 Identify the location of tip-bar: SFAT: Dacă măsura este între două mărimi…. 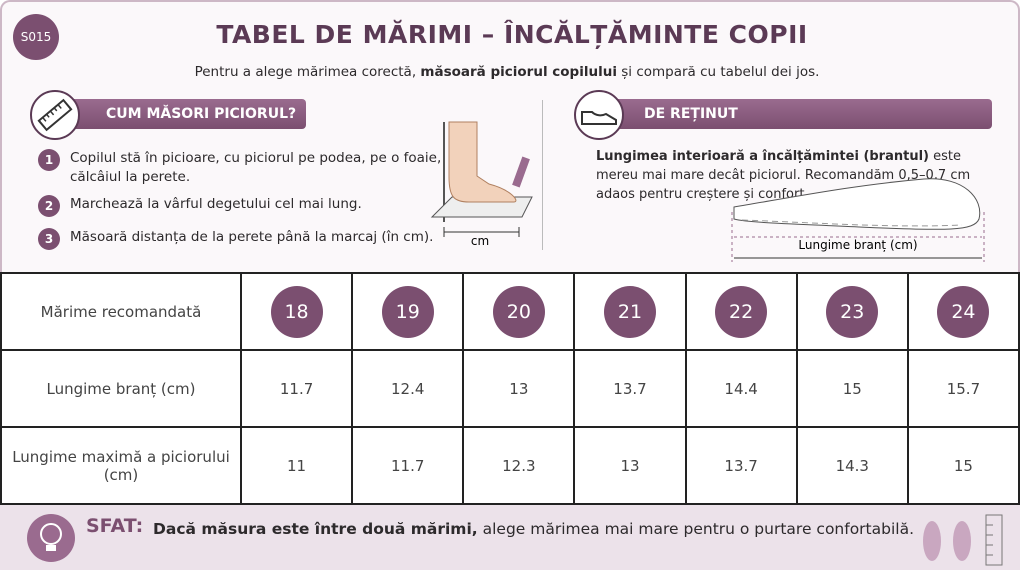
(510, 537).